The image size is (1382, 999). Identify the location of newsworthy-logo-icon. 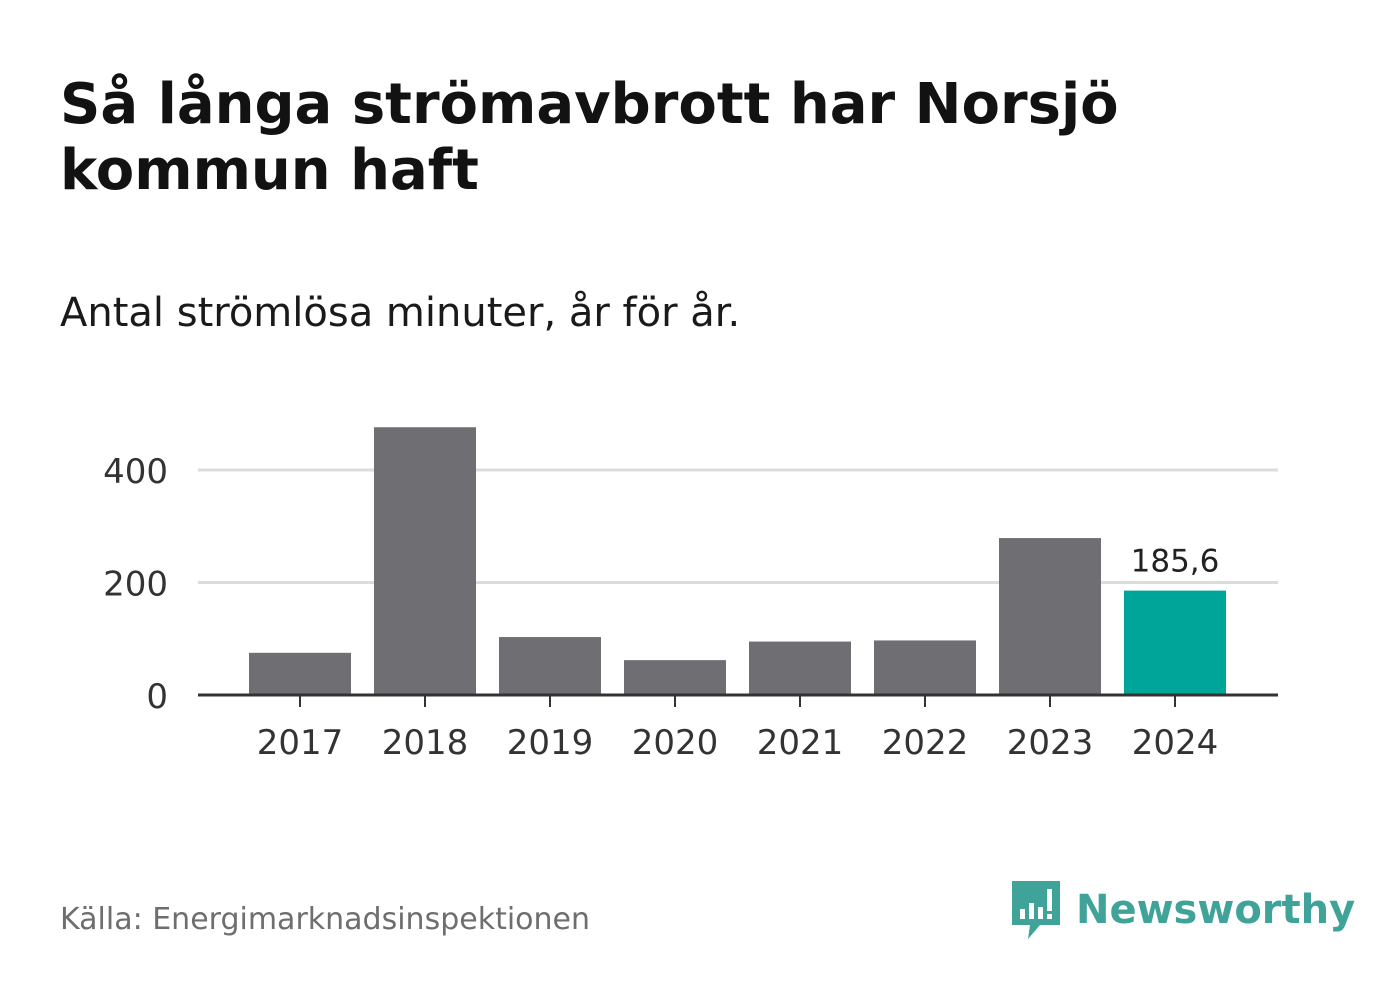
(1036, 910).